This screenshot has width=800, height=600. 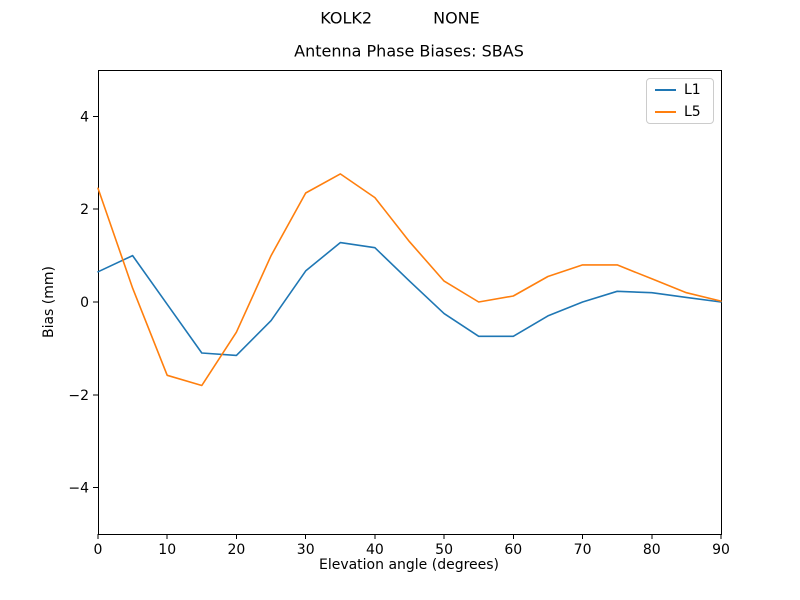 What do you see at coordinates (78, 396) in the screenshot?
I see `y-tick-label: −2` at bounding box center [78, 396].